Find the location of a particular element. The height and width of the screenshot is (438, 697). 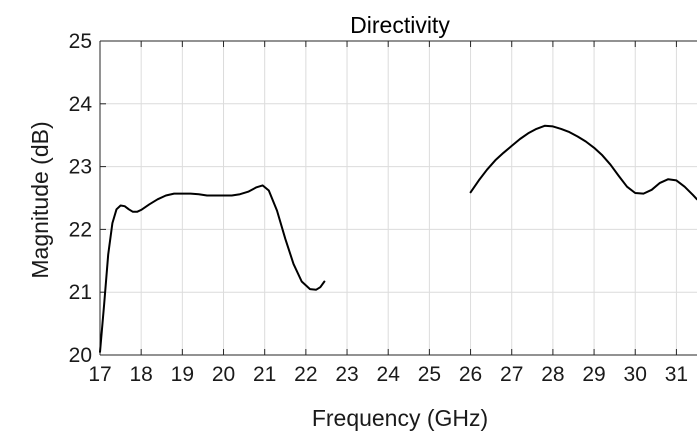

x-tick-label: 24 is located at coordinates (389, 374).